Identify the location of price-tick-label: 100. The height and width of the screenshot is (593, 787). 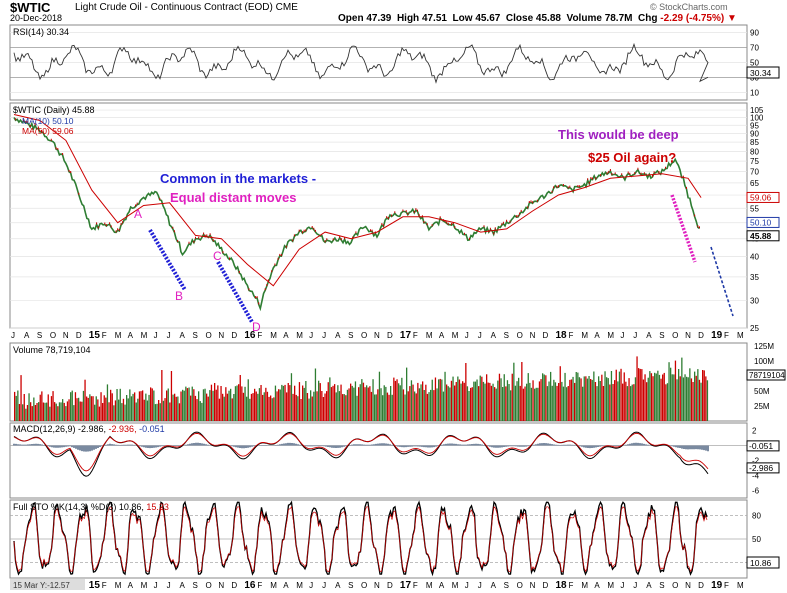
(757, 117).